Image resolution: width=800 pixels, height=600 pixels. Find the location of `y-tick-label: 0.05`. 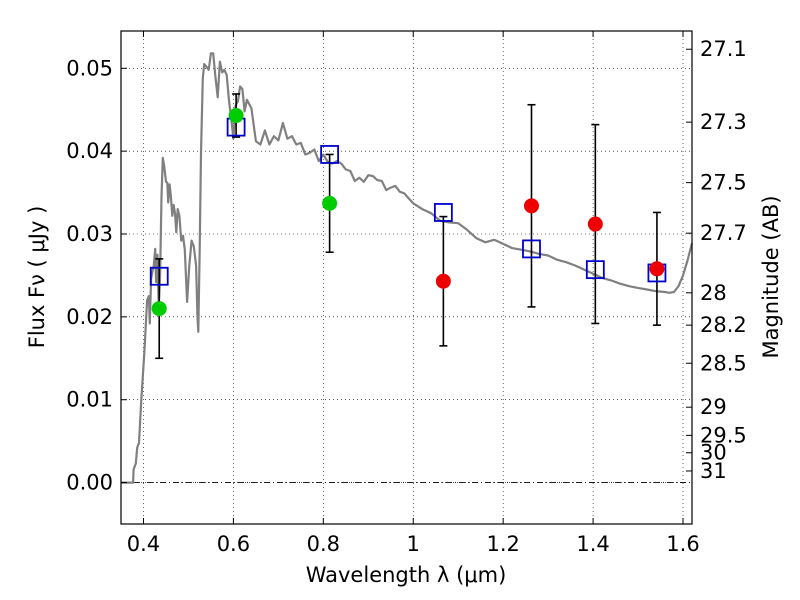

y-tick-label: 0.05 is located at coordinates (89, 68).